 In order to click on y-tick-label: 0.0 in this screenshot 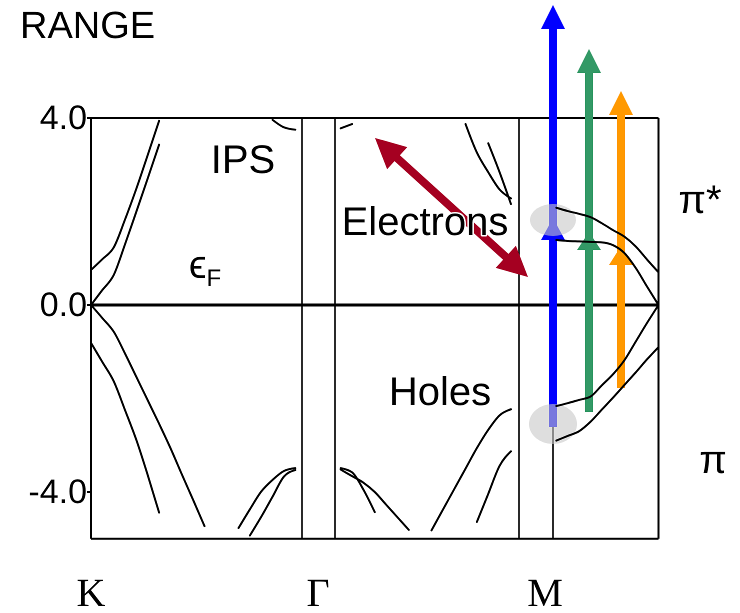, I will do `click(63, 305)`.